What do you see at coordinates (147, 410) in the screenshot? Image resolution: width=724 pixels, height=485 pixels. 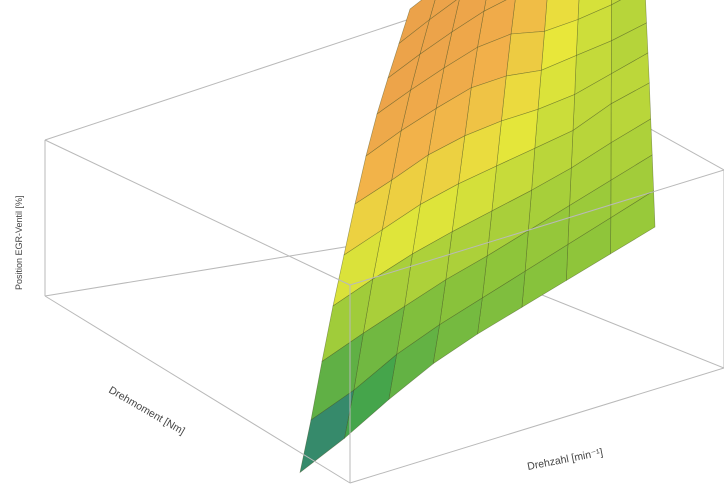 I see `x-axis-label: Drehmoment [Nm]` at bounding box center [147, 410].